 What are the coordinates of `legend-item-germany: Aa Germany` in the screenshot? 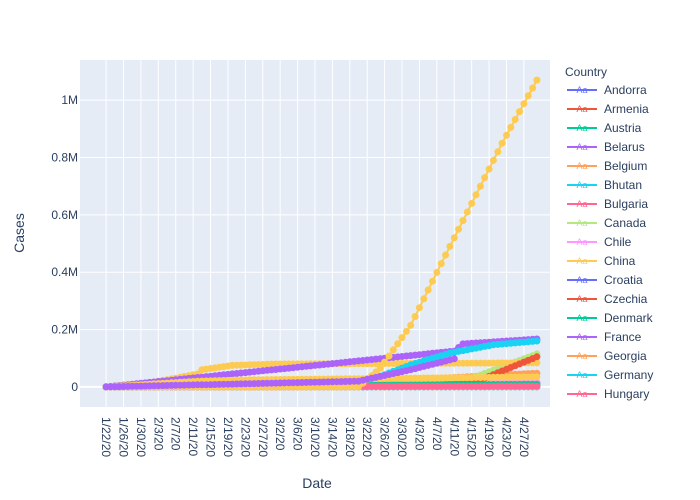 It's located at (610, 375).